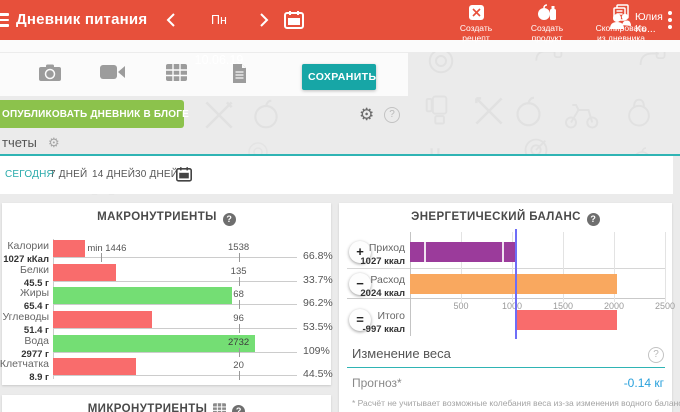 The image size is (680, 412). I want to click on period-calendar-icon, so click(184, 174).